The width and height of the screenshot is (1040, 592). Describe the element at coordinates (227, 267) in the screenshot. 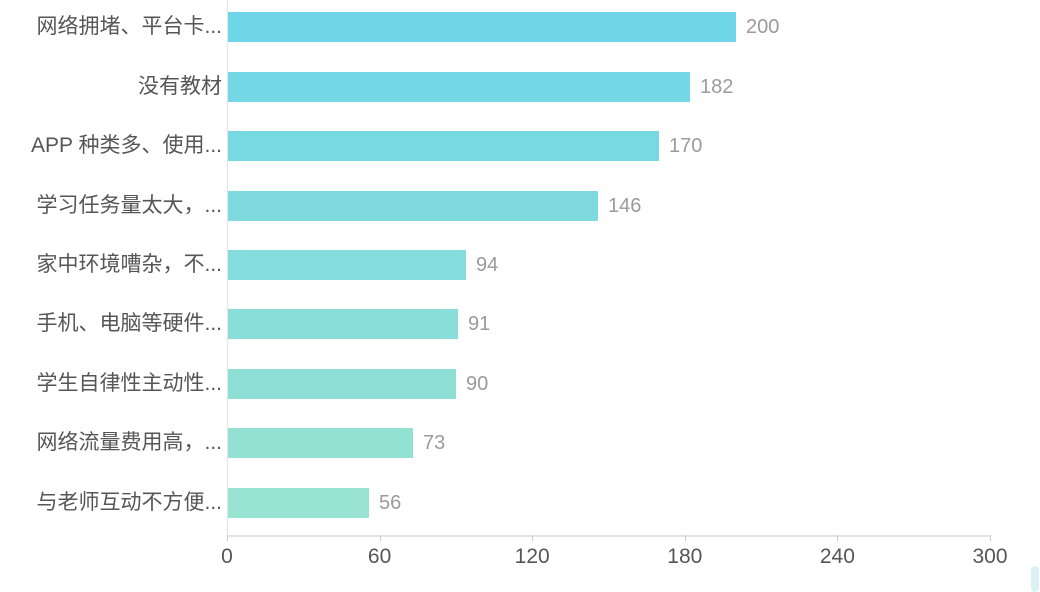

I see `y-axis-line` at that location.